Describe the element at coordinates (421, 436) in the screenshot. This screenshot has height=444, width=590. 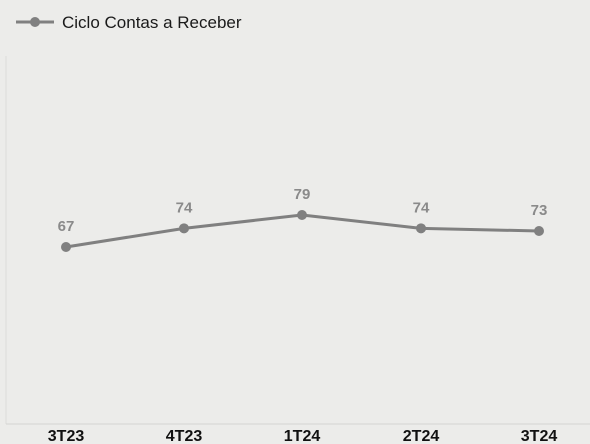
I see `x-tick-label: 2T24` at that location.